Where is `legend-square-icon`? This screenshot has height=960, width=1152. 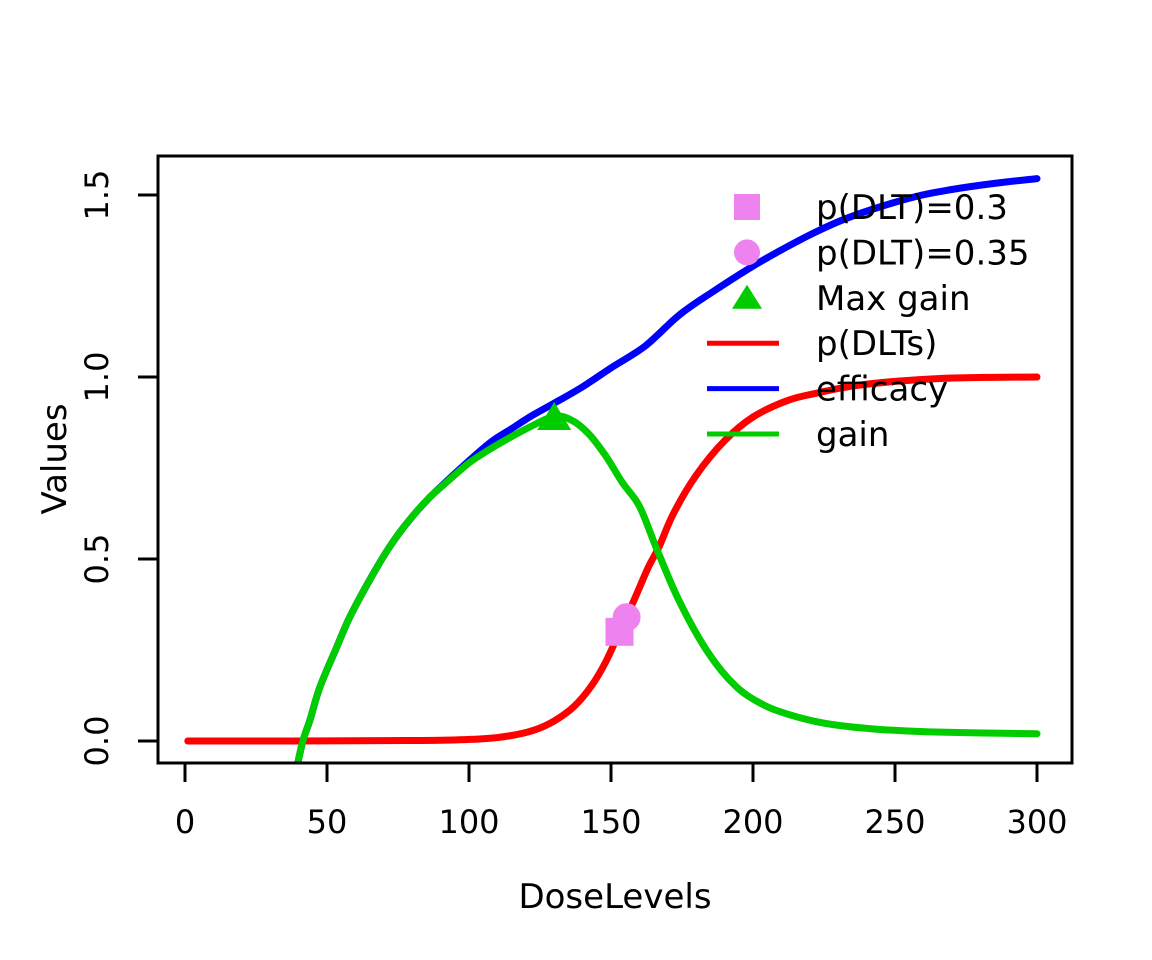 legend-square-icon is located at coordinates (747, 207).